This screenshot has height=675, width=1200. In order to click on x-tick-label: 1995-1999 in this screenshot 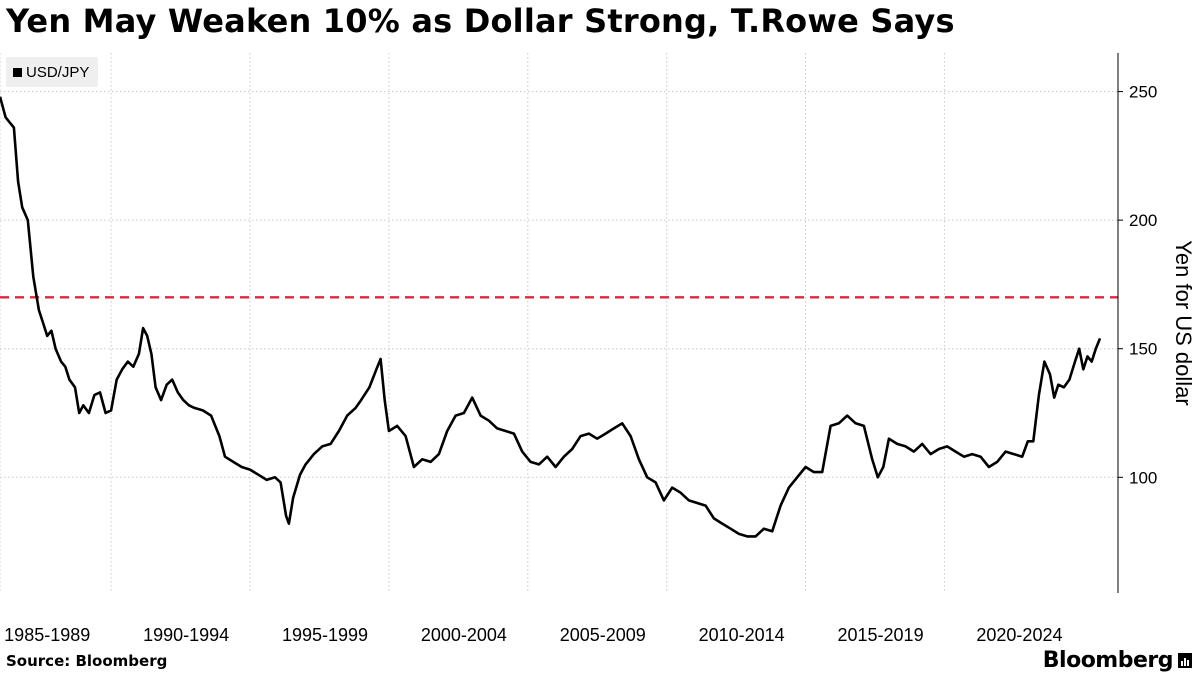, I will do `click(325, 635)`.